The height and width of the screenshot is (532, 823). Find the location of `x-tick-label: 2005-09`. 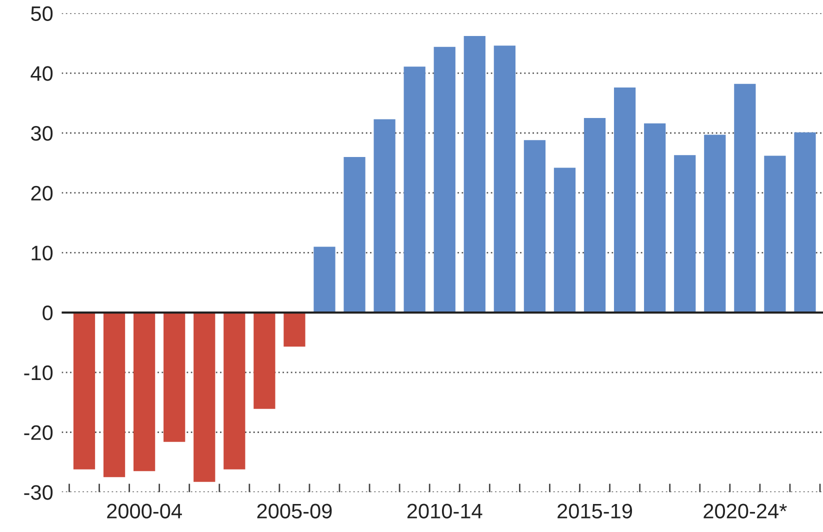

x-tick-label: 2005-09 is located at coordinates (294, 511).